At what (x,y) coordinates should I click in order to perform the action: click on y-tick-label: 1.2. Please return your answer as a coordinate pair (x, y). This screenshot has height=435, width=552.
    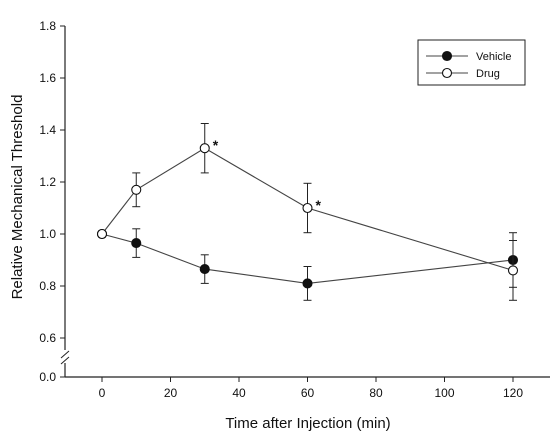
    Looking at the image, I should click on (47, 182).